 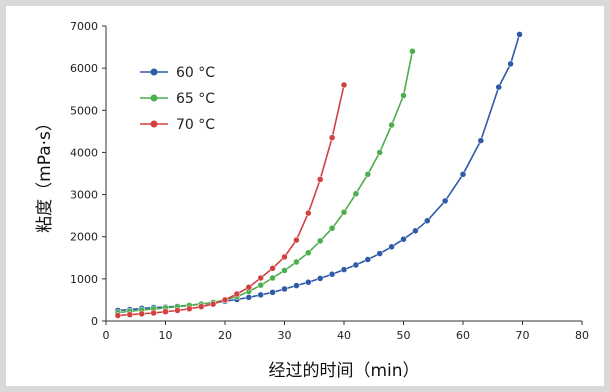 I want to click on x-tick-label: 80, so click(x=582, y=335).